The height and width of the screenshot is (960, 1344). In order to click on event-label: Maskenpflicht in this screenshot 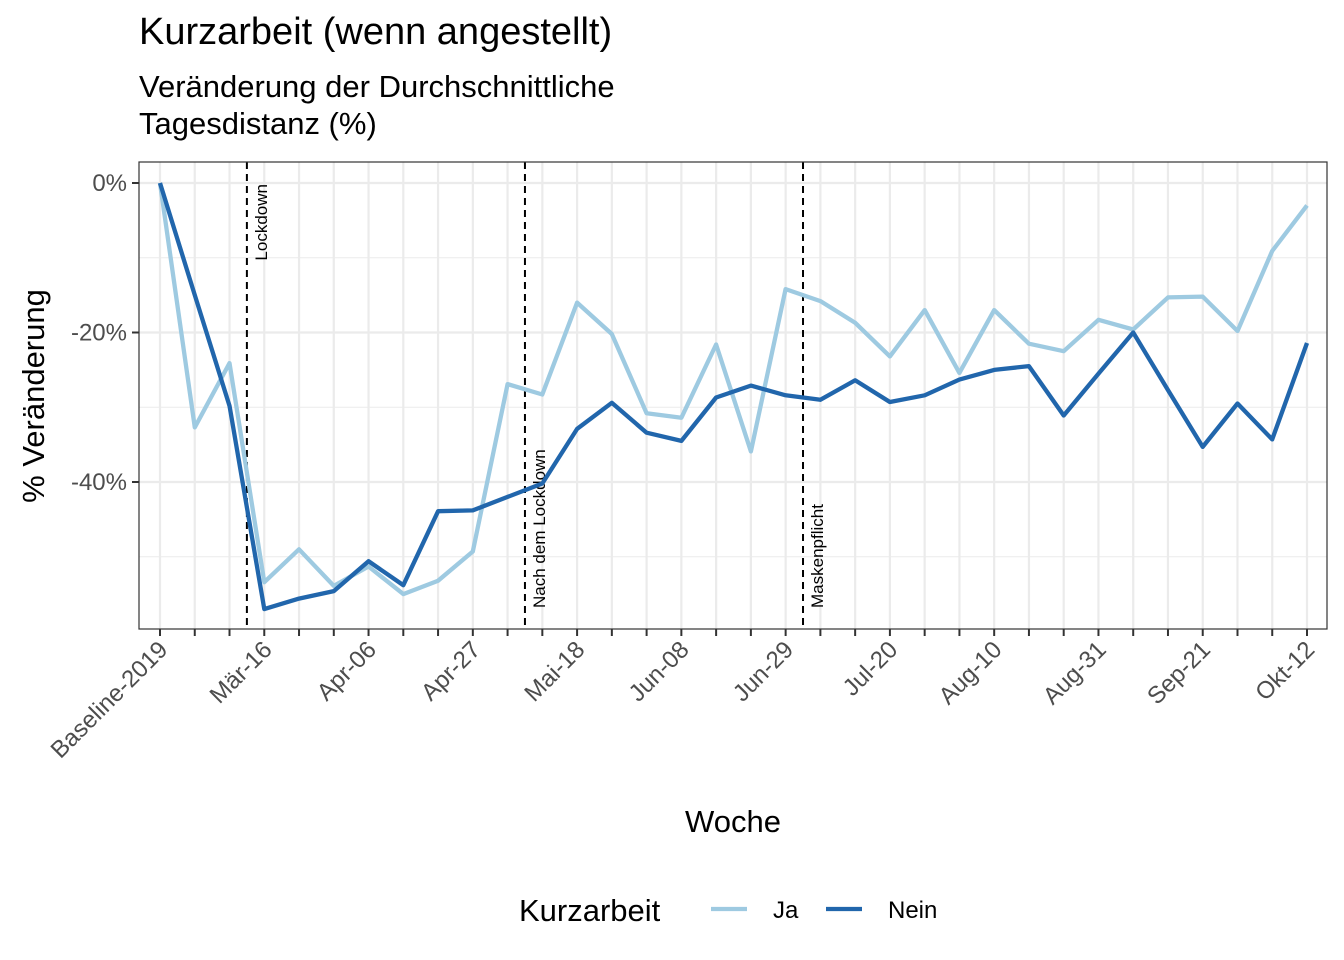, I will do `click(817, 556)`.